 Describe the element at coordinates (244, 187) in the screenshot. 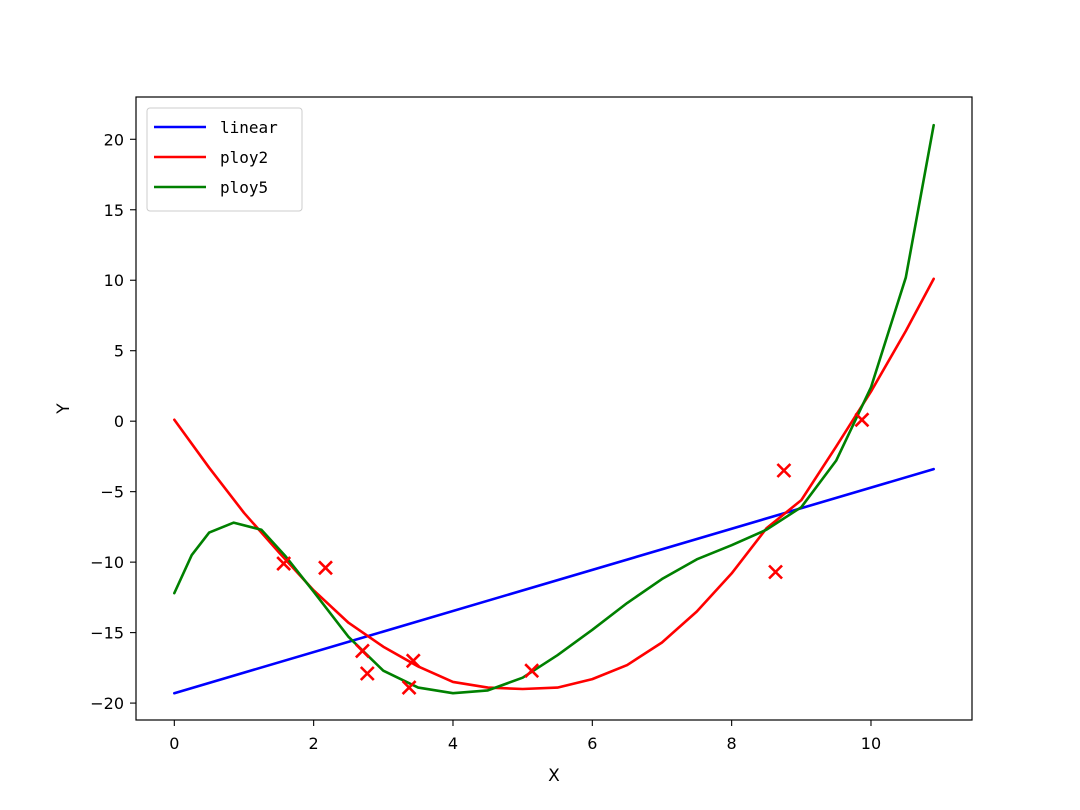

I see `legend-label: ploy5` at that location.